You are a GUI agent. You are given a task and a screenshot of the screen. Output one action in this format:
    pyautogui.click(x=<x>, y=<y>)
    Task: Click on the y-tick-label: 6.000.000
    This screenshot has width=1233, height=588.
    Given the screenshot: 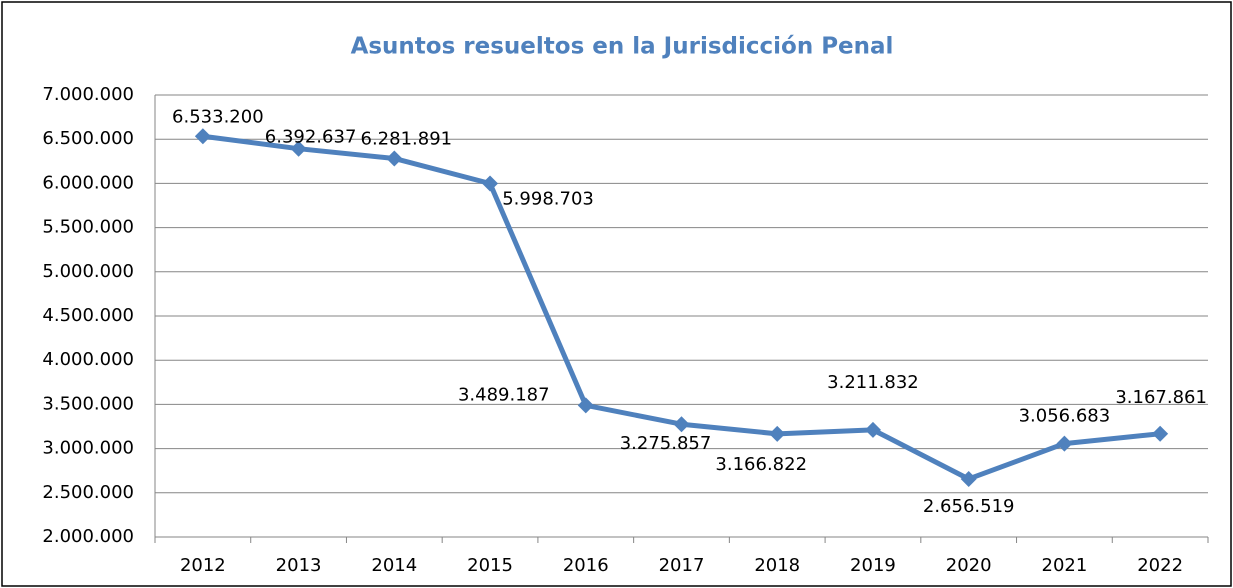 What is the action you would take?
    pyautogui.click(x=88, y=182)
    